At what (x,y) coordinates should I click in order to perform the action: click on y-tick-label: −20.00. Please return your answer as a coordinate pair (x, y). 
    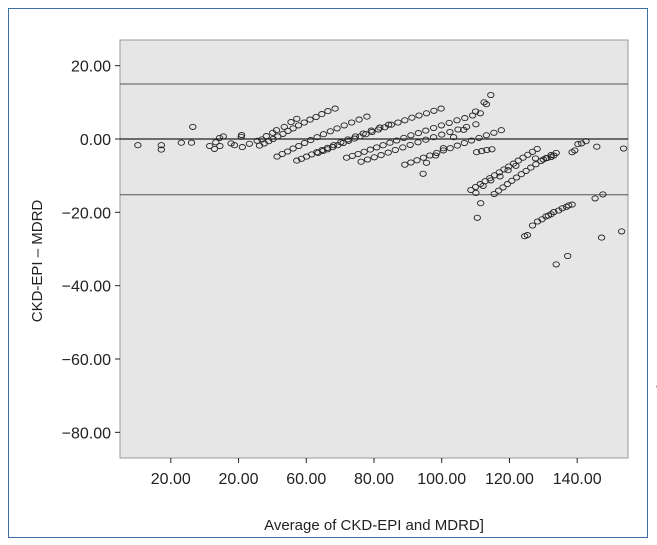
    Looking at the image, I should click on (86, 213).